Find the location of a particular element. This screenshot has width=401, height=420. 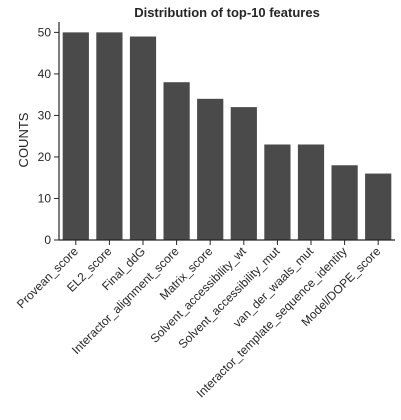

y-tick-label: 50 is located at coordinates (45, 32).